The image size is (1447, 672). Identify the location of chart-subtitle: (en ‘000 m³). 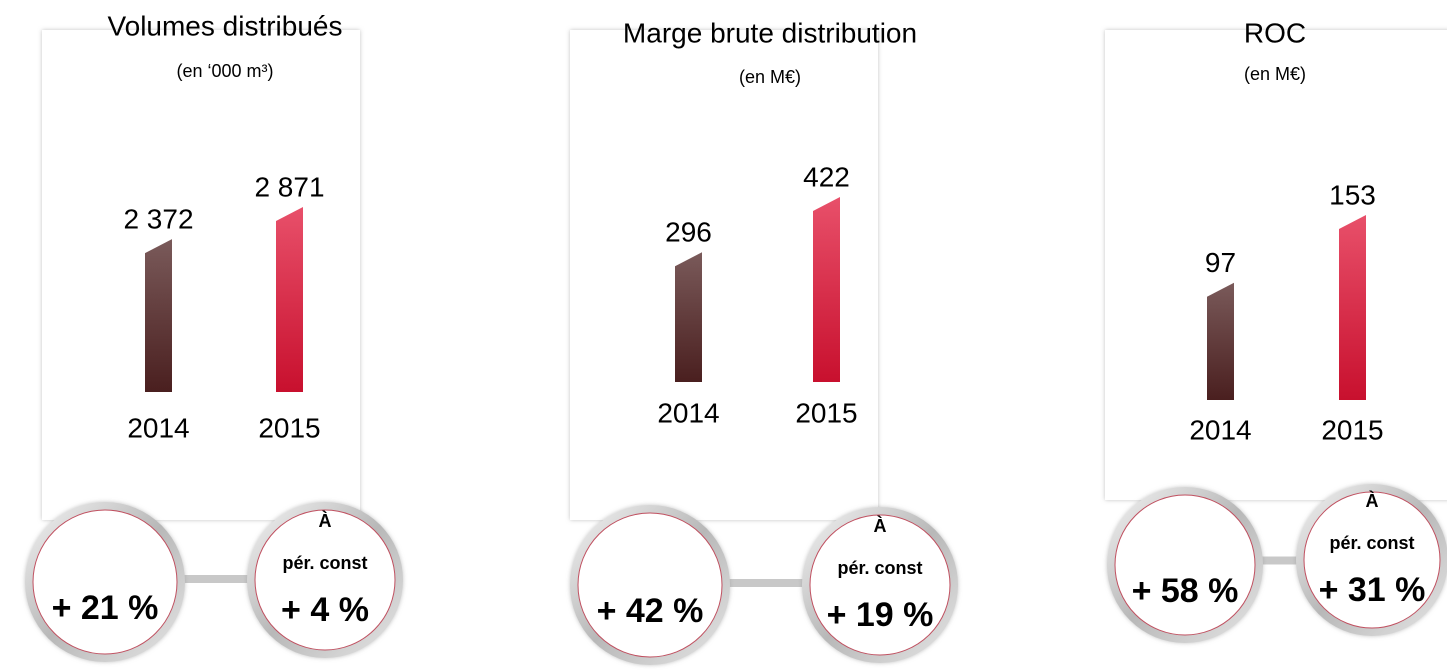
(224, 71).